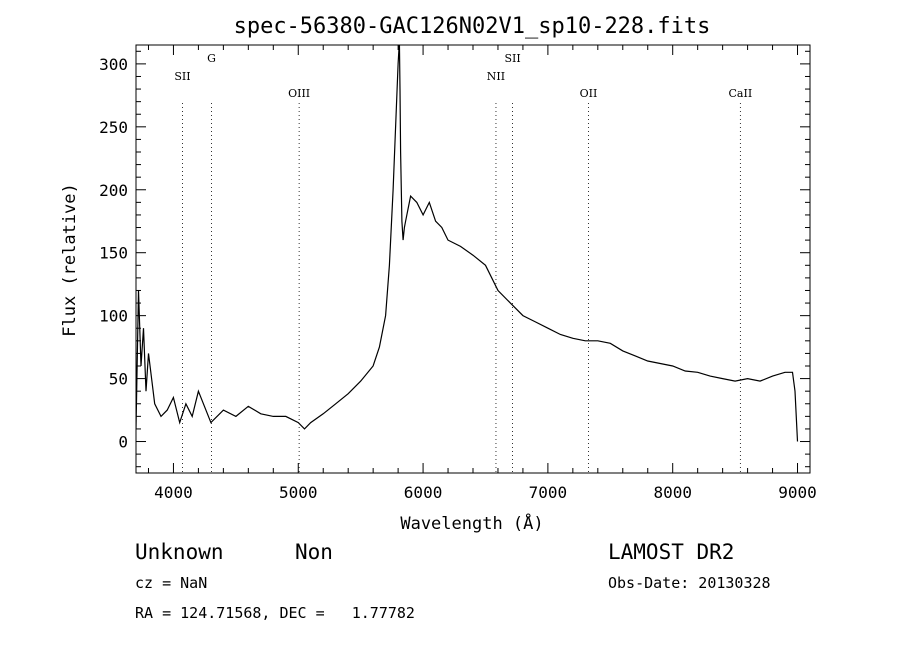 This screenshot has width=900, height=650. I want to click on line-marker-label: OII, so click(589, 93).